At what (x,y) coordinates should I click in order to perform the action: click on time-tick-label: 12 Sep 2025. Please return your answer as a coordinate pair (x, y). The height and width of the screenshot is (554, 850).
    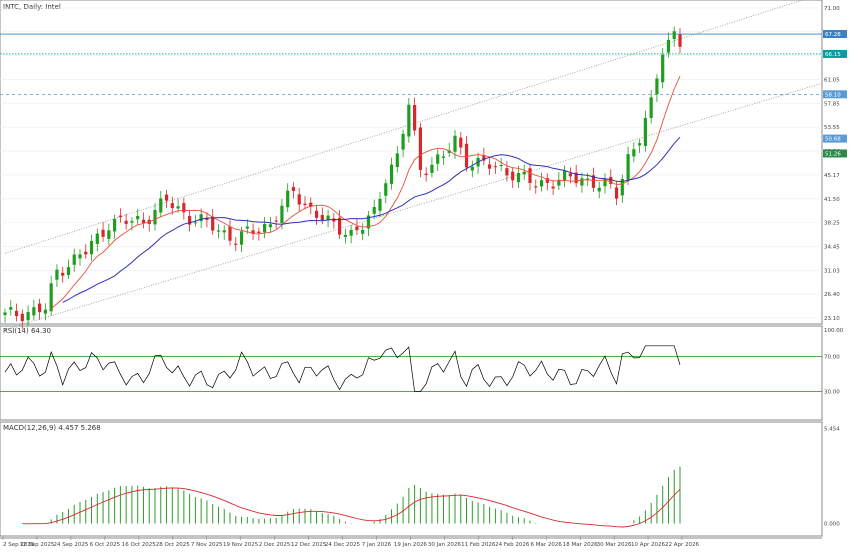
    Looking at the image, I should click on (37, 545).